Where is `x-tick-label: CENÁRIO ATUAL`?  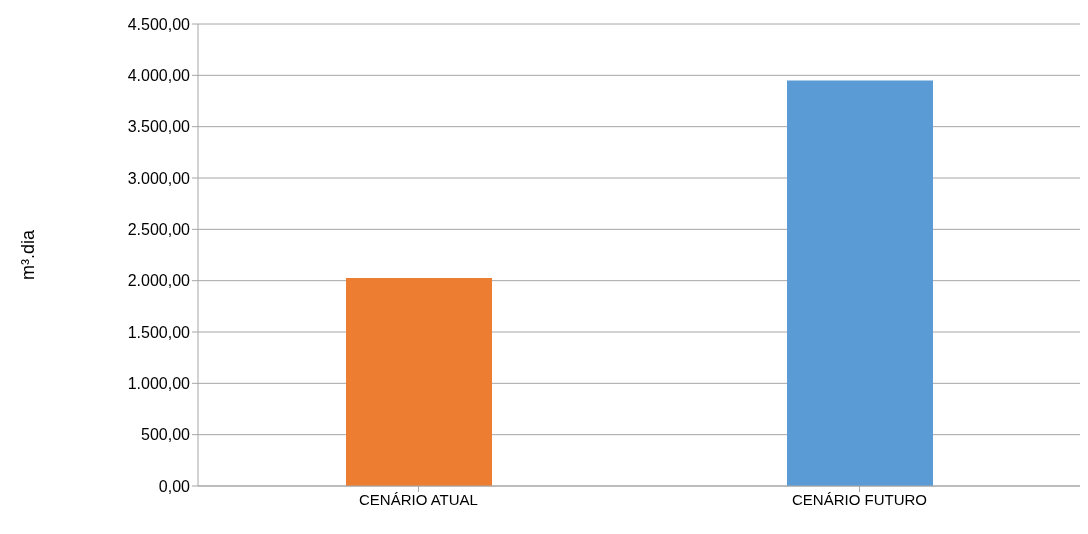
x-tick-label: CENÁRIO ATUAL is located at coordinates (418, 499).